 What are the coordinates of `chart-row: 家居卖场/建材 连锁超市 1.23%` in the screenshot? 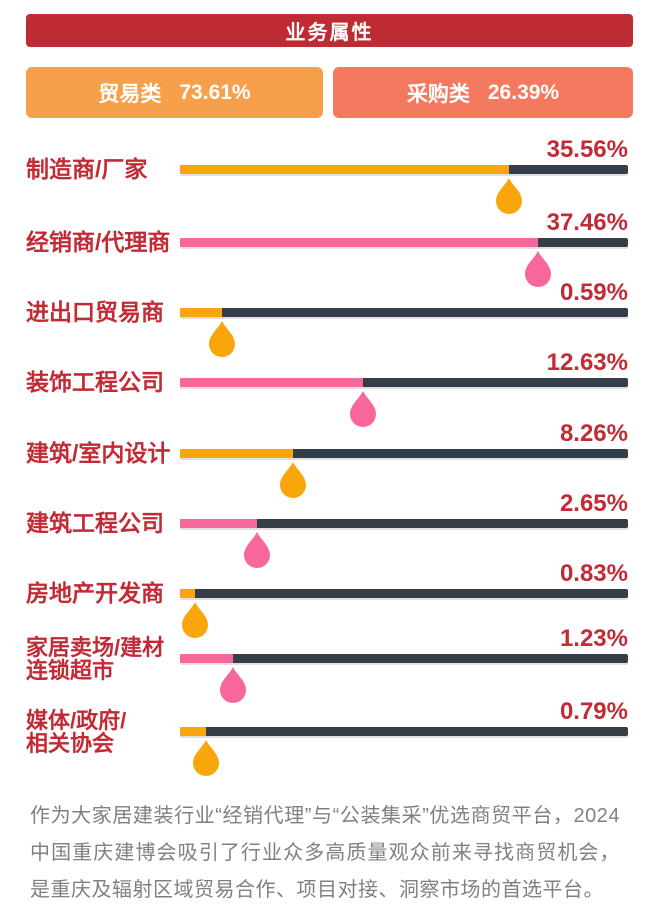 It's located at (323, 664).